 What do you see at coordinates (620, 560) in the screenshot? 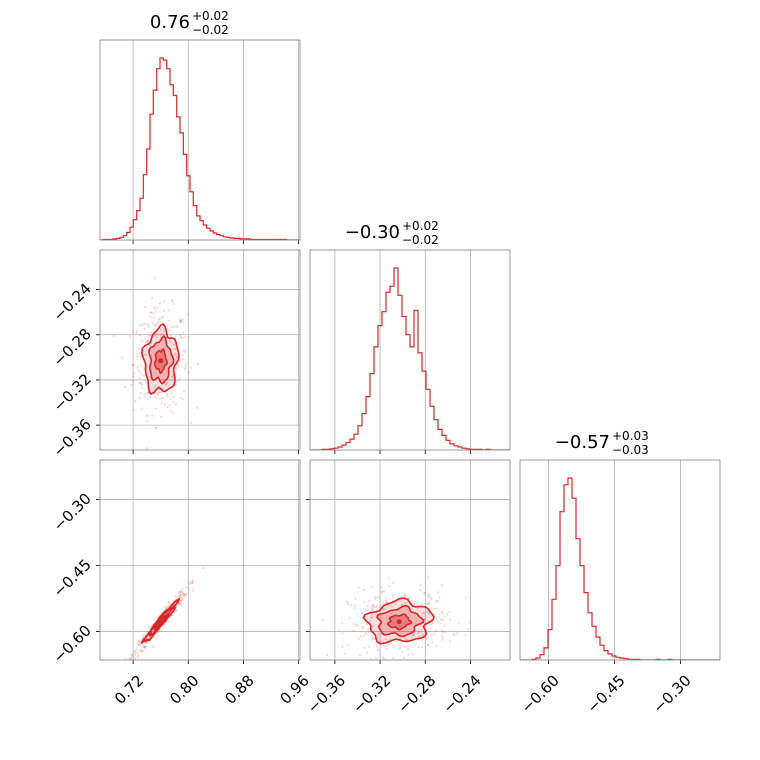
I see `panel-border` at bounding box center [620, 560].